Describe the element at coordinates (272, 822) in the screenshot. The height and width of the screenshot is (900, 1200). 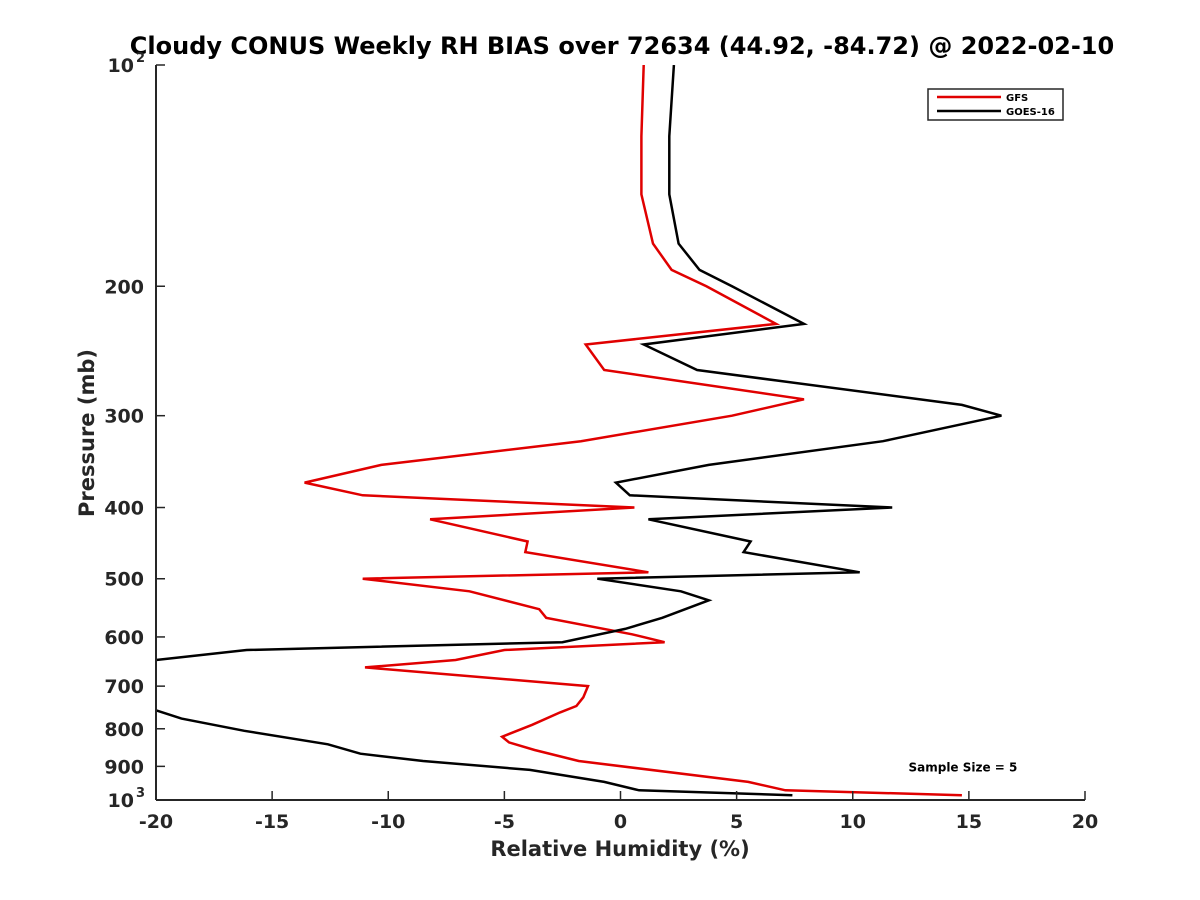
I see `x-tick-label: -15` at that location.